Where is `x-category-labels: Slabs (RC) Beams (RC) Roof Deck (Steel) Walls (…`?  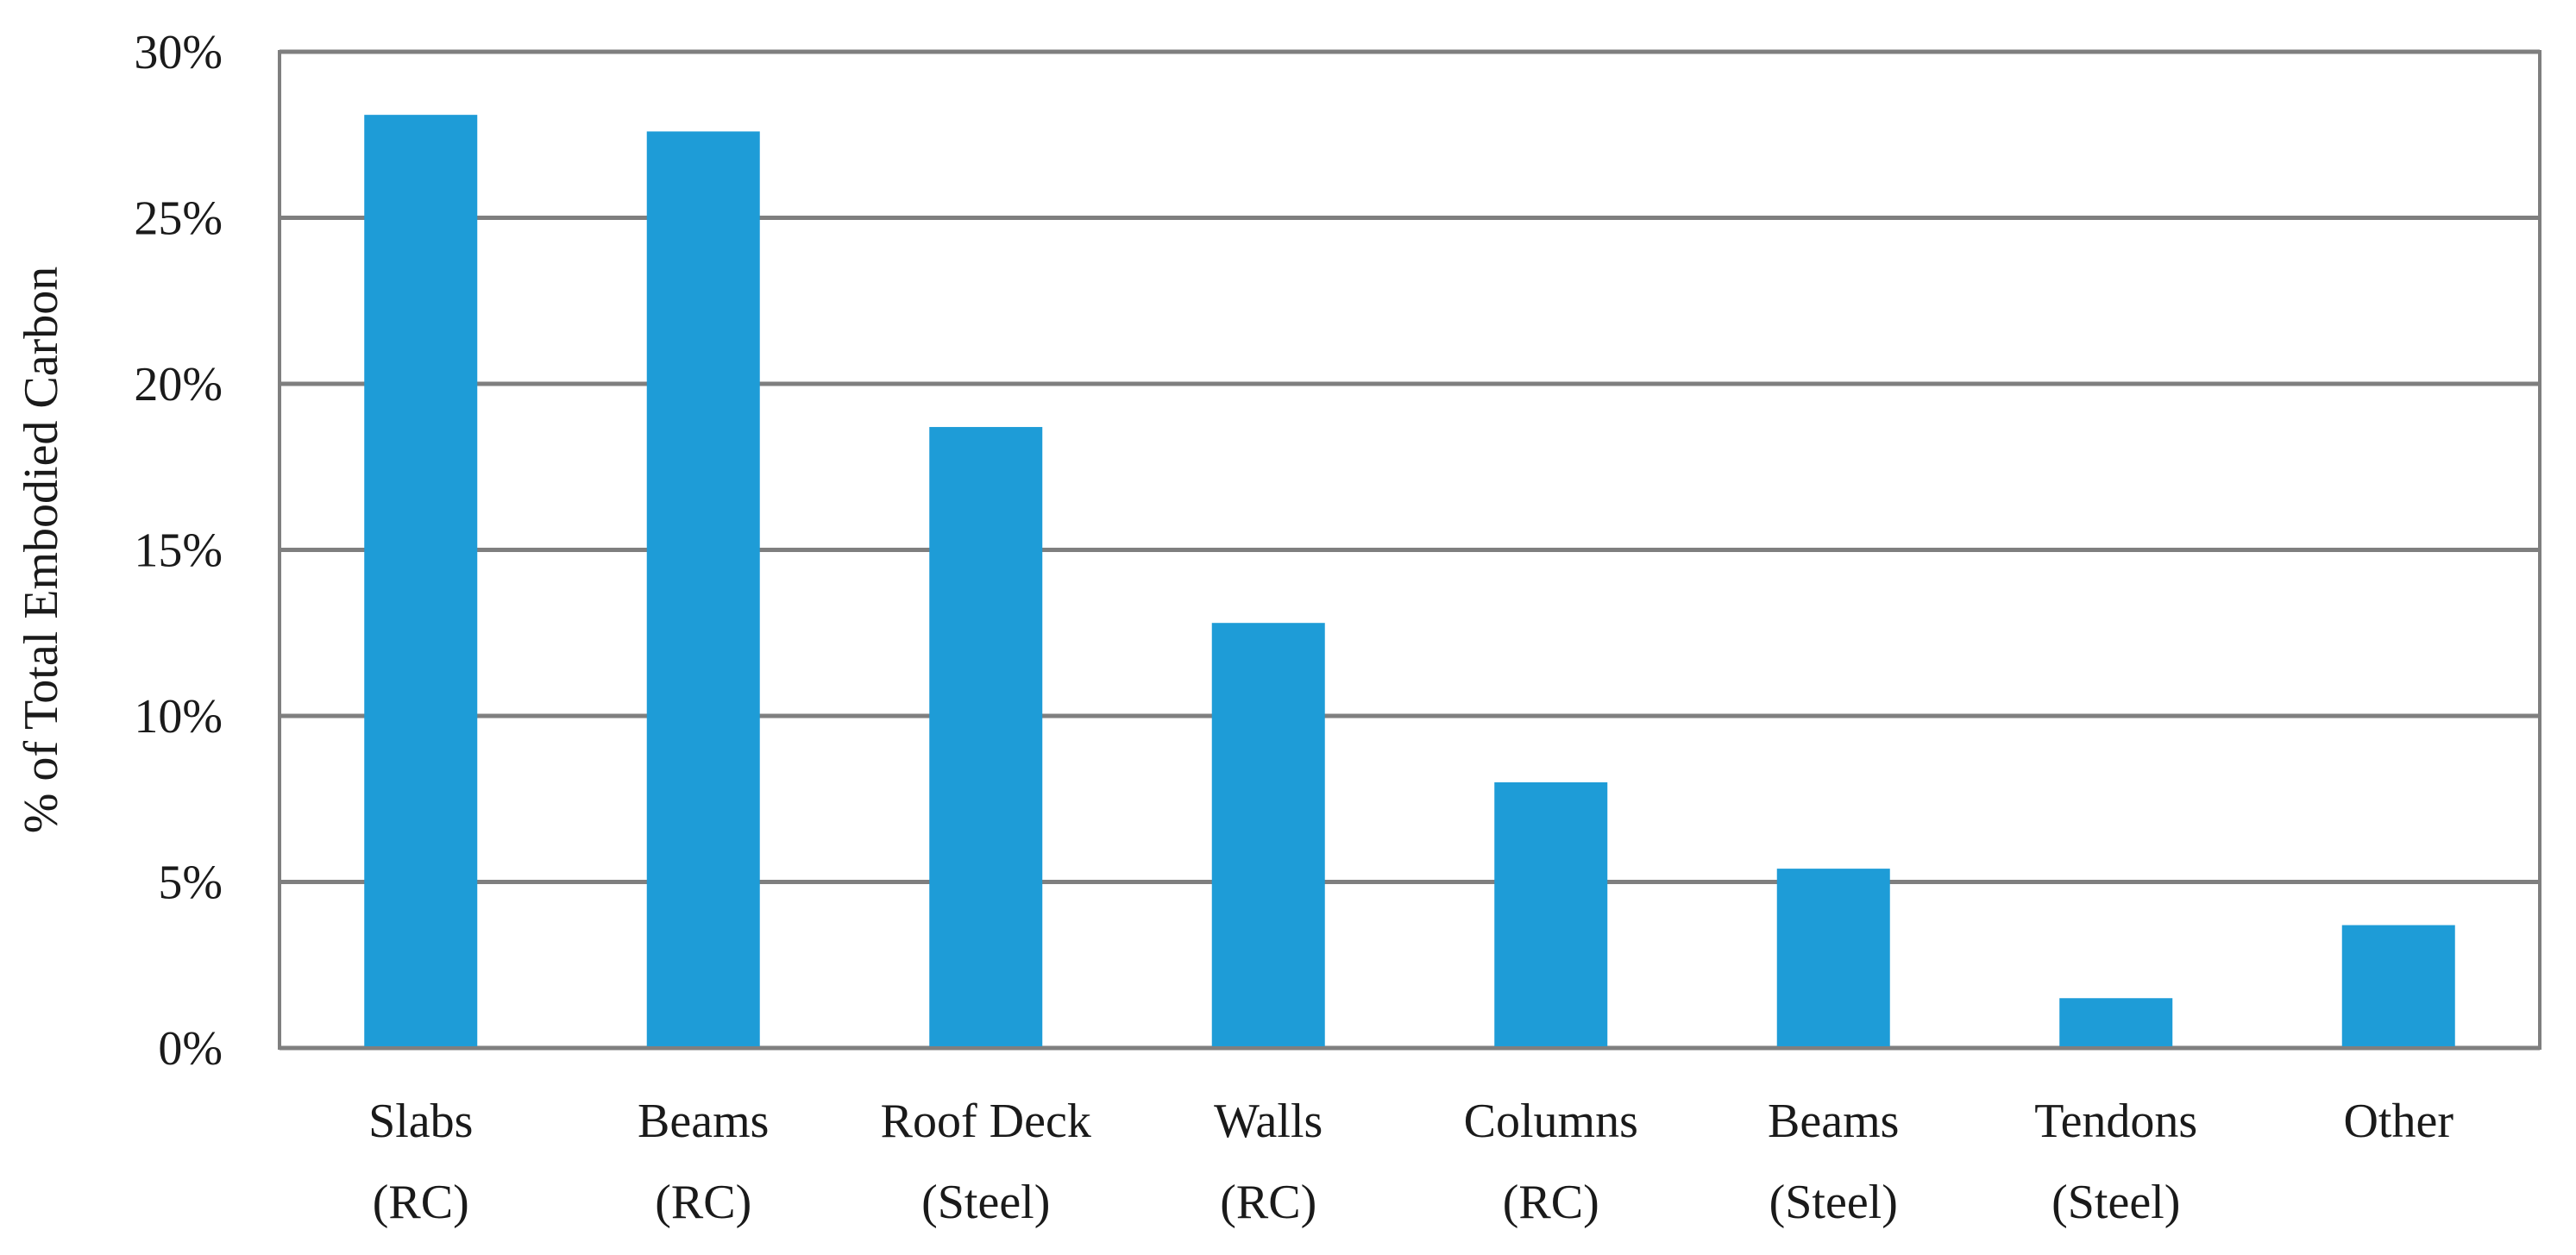
x-category-labels: Slabs (RC) Beams (RC) Roof Deck (Steel) Walls (… is located at coordinates (1410, 1162).